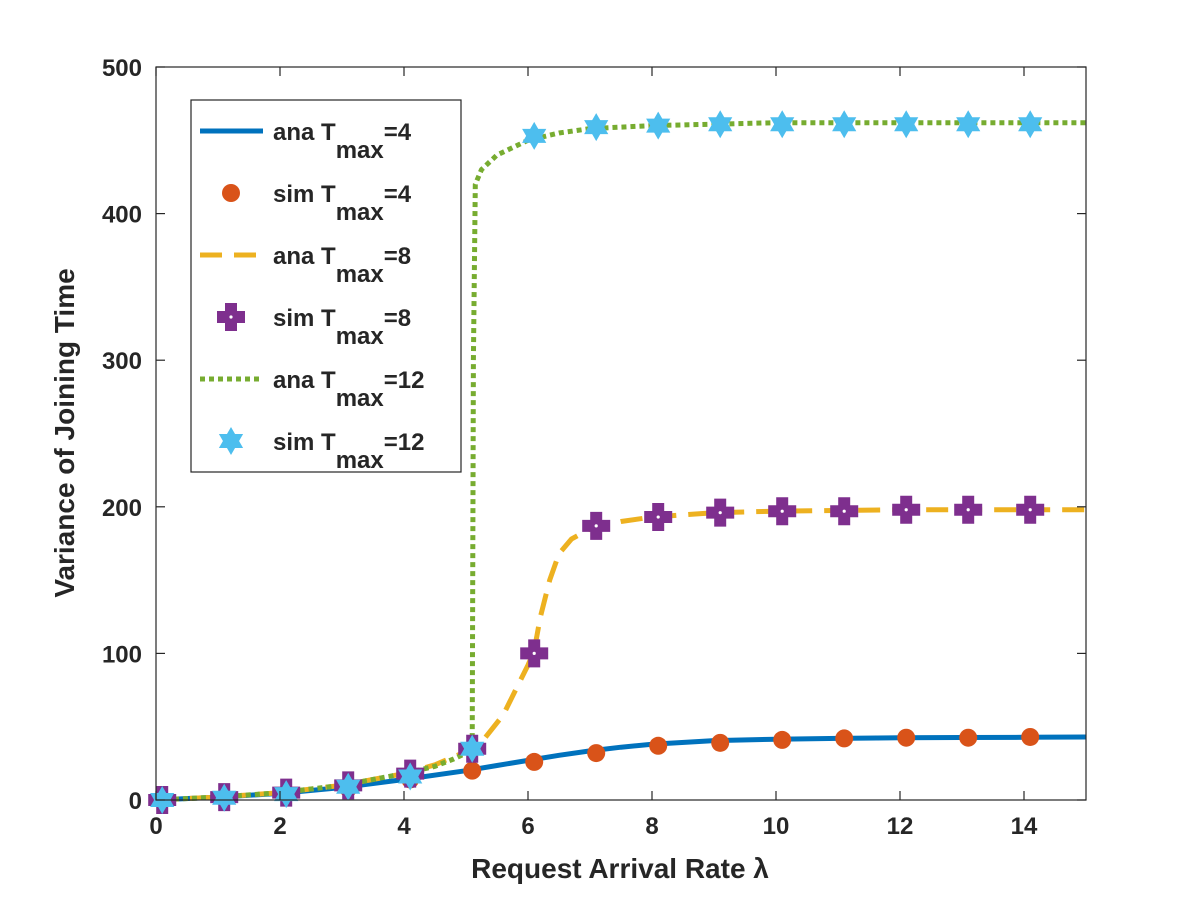 This screenshot has width=1200, height=905. Describe the element at coordinates (1024, 826) in the screenshot. I see `x-tick-label: 14` at that location.